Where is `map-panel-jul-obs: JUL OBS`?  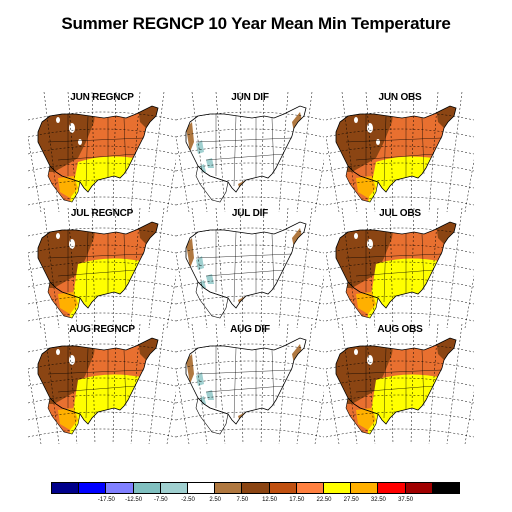 map-panel-jul-obs: JUL OBS is located at coordinates (400, 268).